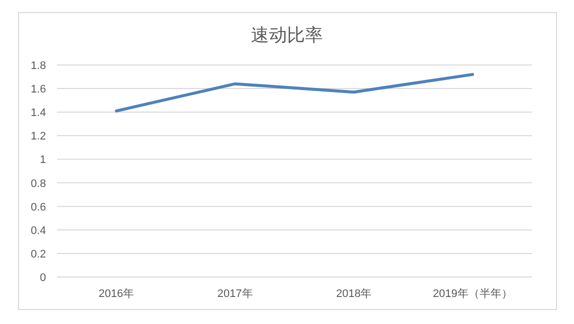  What do you see at coordinates (472, 293) in the screenshot?
I see `x-tick-label: 2019年（半年）` at bounding box center [472, 293].